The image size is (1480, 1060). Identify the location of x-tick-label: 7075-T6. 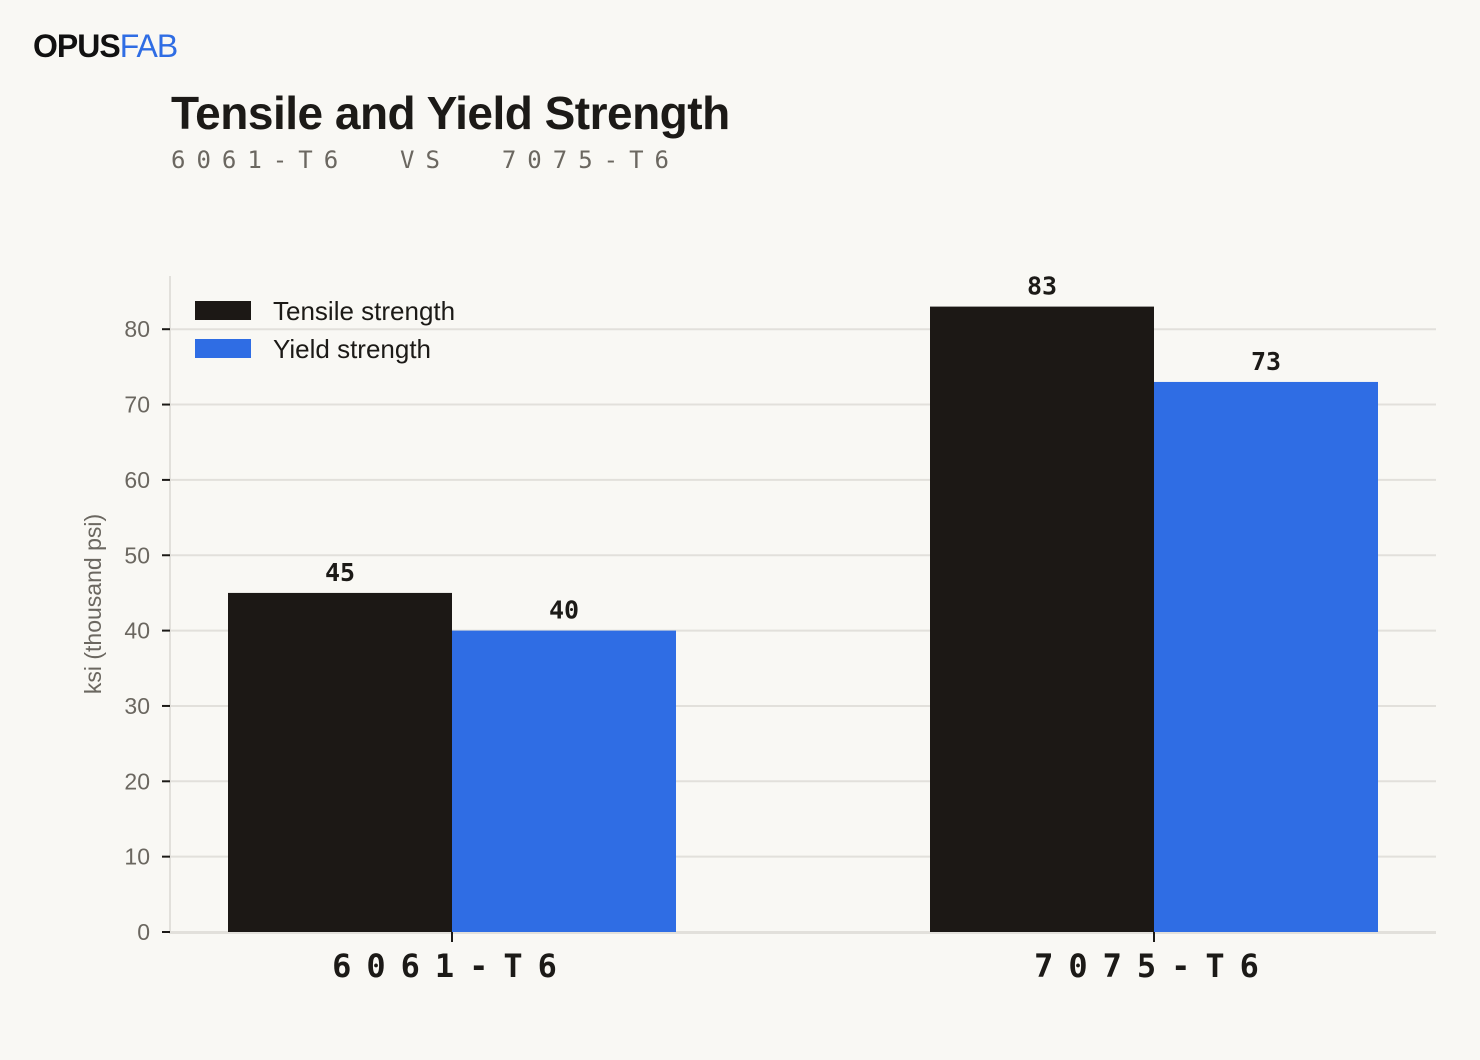
(1154, 966).